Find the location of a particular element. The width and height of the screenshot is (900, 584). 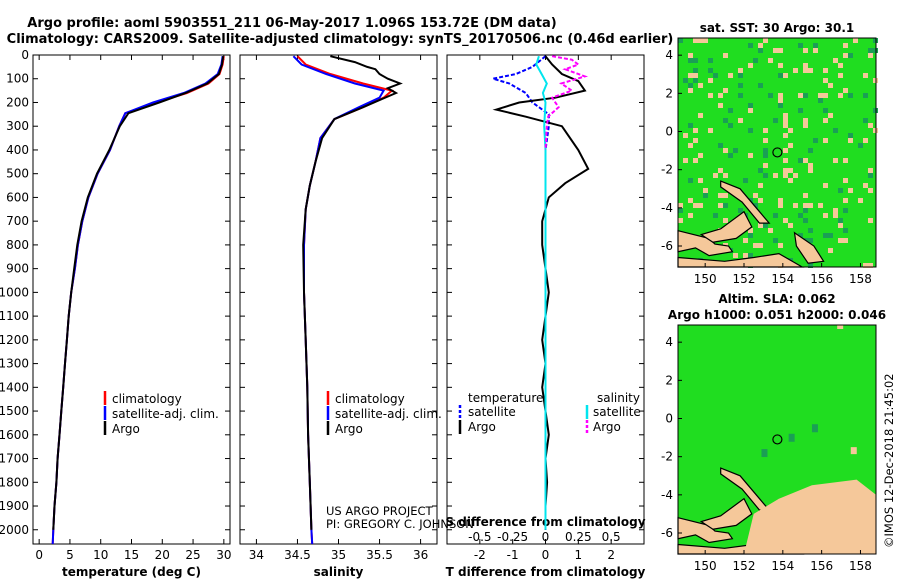

pi-credit: PI: GREGORY C. JOHNSON is located at coordinates (400, 524).